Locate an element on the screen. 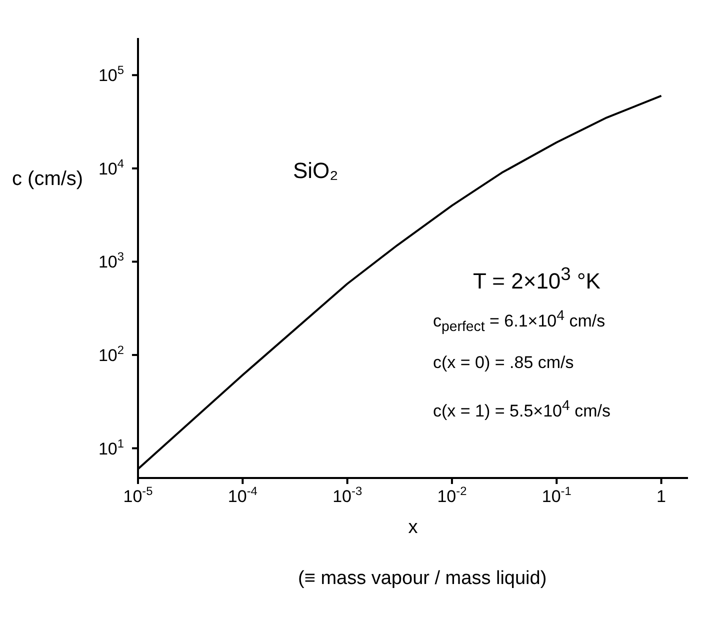 The width and height of the screenshot is (710, 625). y-tick-label: 10$^{3}$ is located at coordinates (111, 261).